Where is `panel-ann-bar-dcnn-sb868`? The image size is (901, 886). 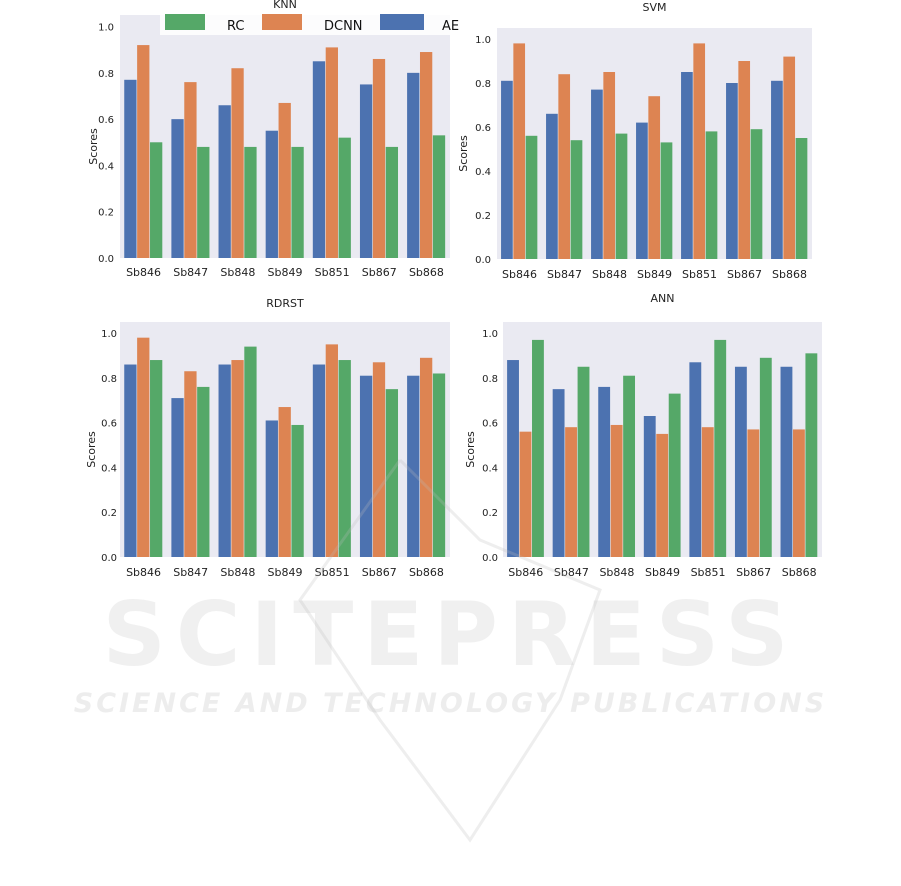
panel-ann-bar-dcnn-sb868 is located at coordinates (798, 493).